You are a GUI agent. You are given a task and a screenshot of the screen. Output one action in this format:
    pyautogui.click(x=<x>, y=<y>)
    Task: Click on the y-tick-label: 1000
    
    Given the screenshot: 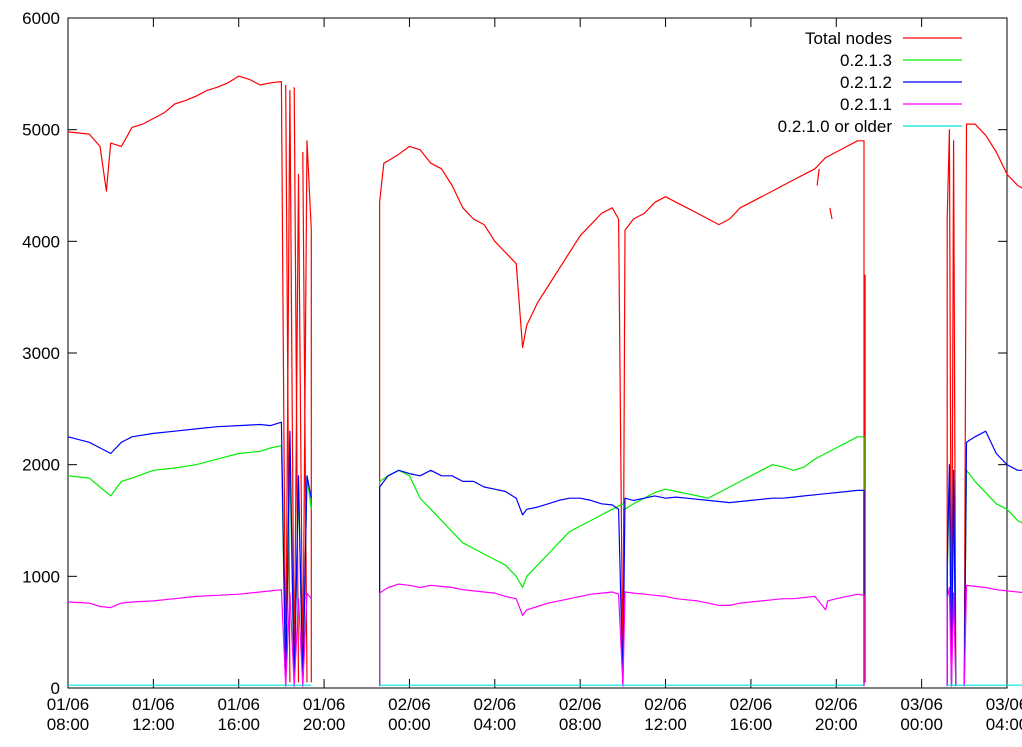 What is the action you would take?
    pyautogui.click(x=41, y=576)
    